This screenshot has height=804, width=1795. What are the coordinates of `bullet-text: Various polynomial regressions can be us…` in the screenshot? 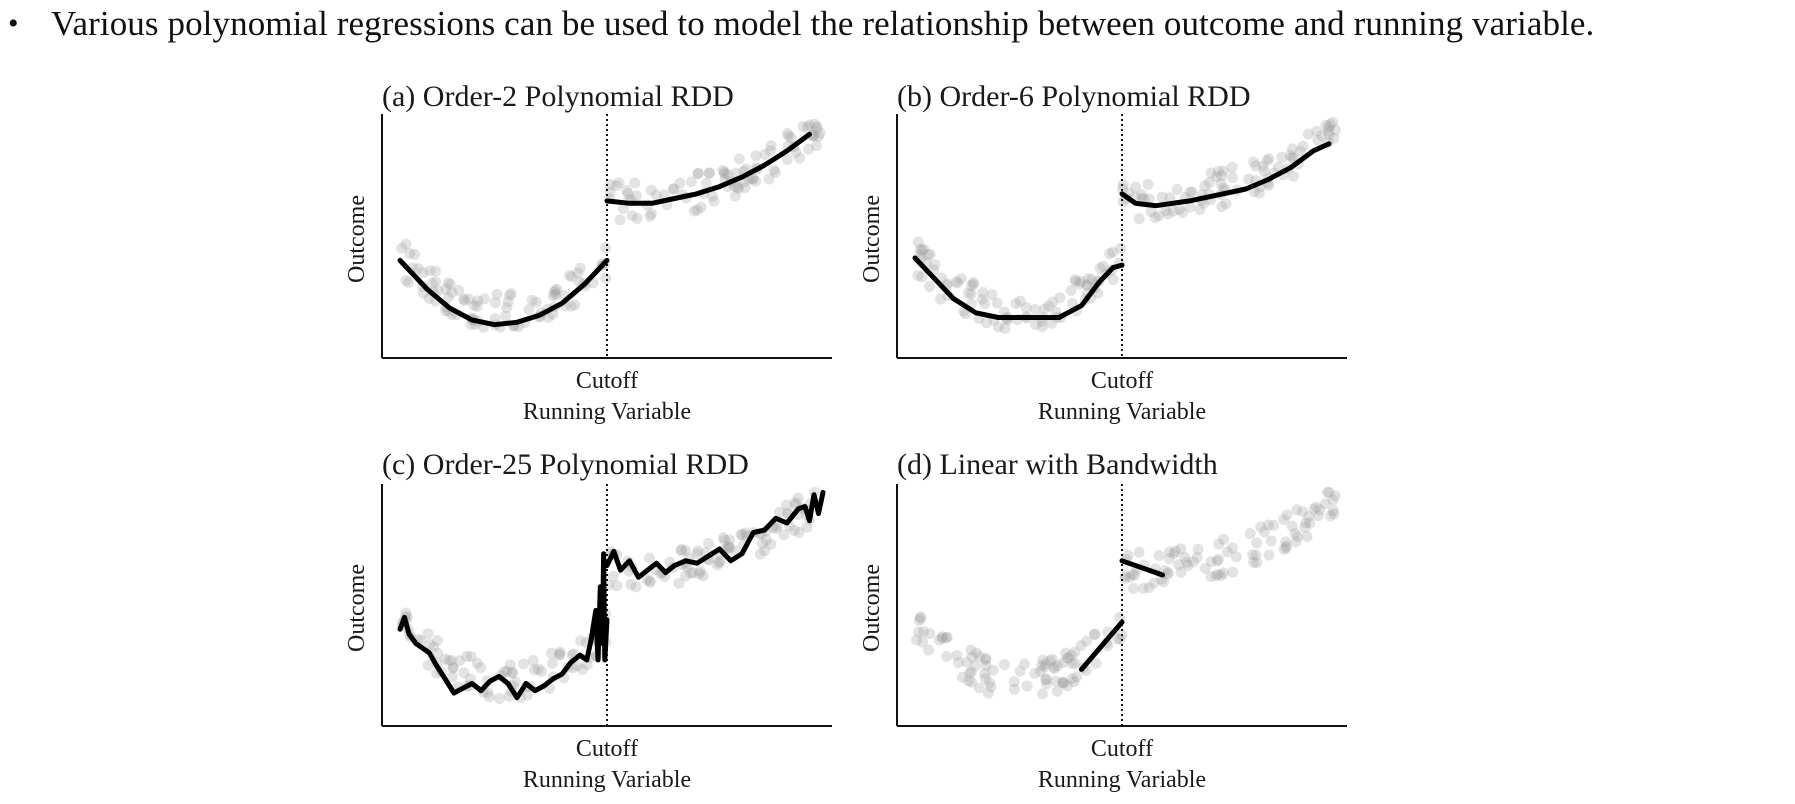 It's located at (823, 23).